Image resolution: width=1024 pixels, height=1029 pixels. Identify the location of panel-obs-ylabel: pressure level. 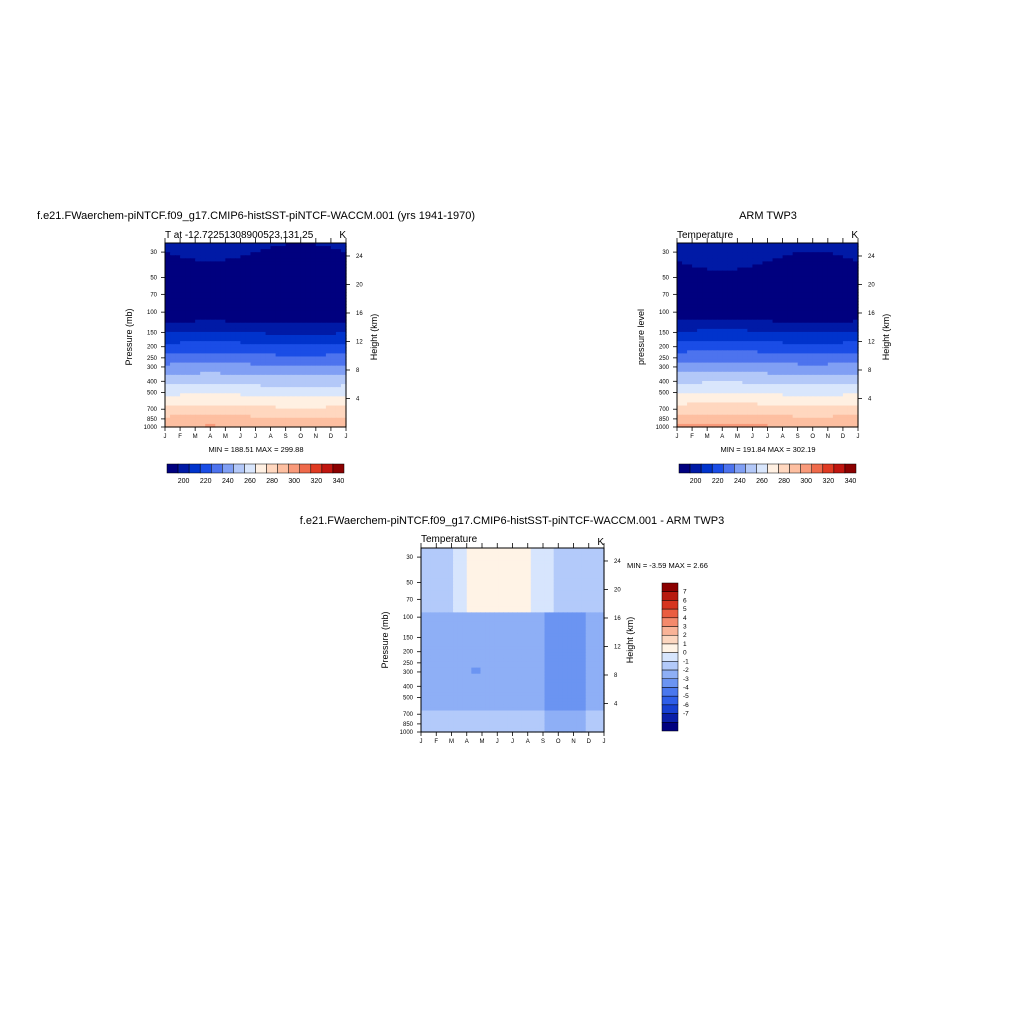
(641, 337).